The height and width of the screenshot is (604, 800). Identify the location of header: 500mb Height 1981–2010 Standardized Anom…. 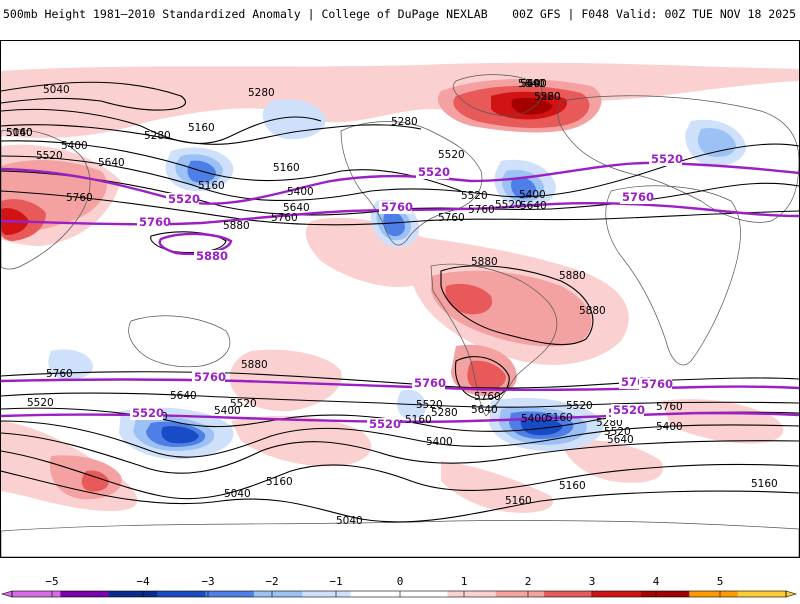
(400, 14).